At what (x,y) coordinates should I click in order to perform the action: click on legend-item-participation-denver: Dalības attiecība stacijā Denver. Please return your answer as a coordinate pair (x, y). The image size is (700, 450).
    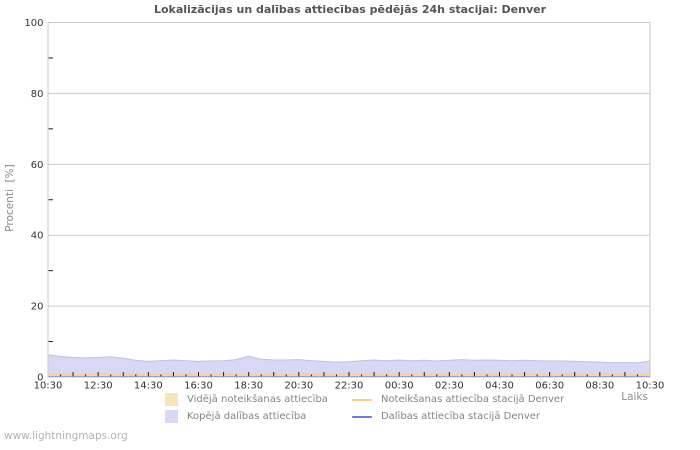
    Looking at the image, I should click on (457, 416).